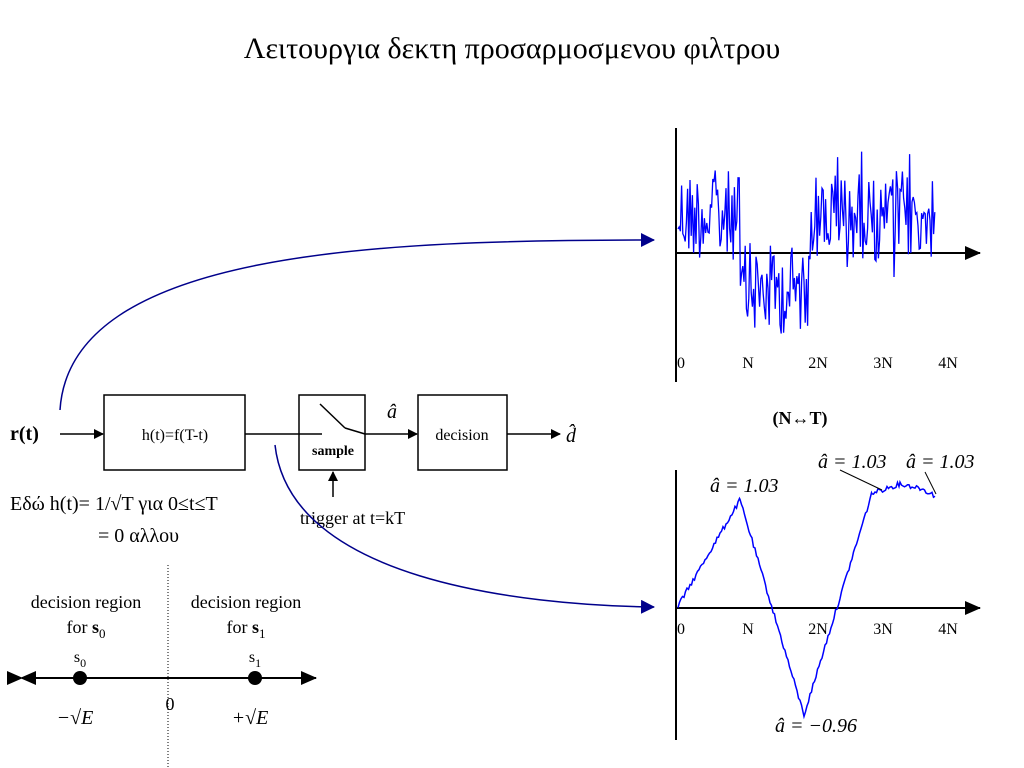 The height and width of the screenshot is (768, 1024). Describe the element at coordinates (332, 416) in the screenshot. I see `switch` at that location.